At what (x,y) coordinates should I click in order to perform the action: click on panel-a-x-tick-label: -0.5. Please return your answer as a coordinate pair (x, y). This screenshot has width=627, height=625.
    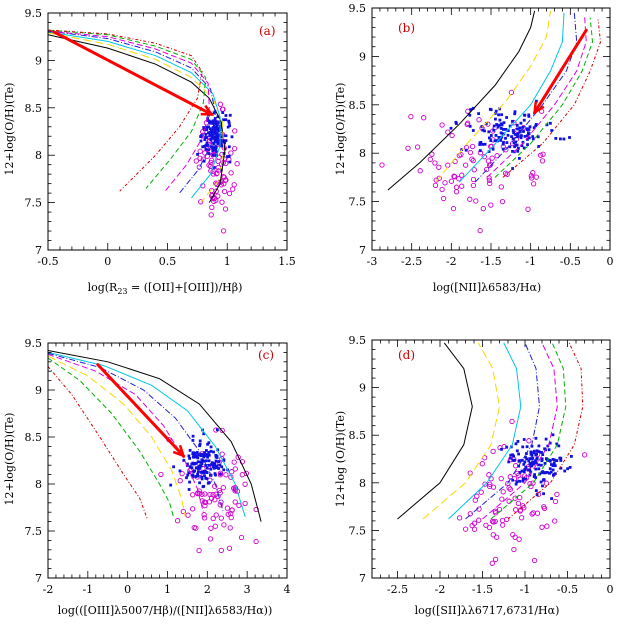
    Looking at the image, I should click on (47, 261).